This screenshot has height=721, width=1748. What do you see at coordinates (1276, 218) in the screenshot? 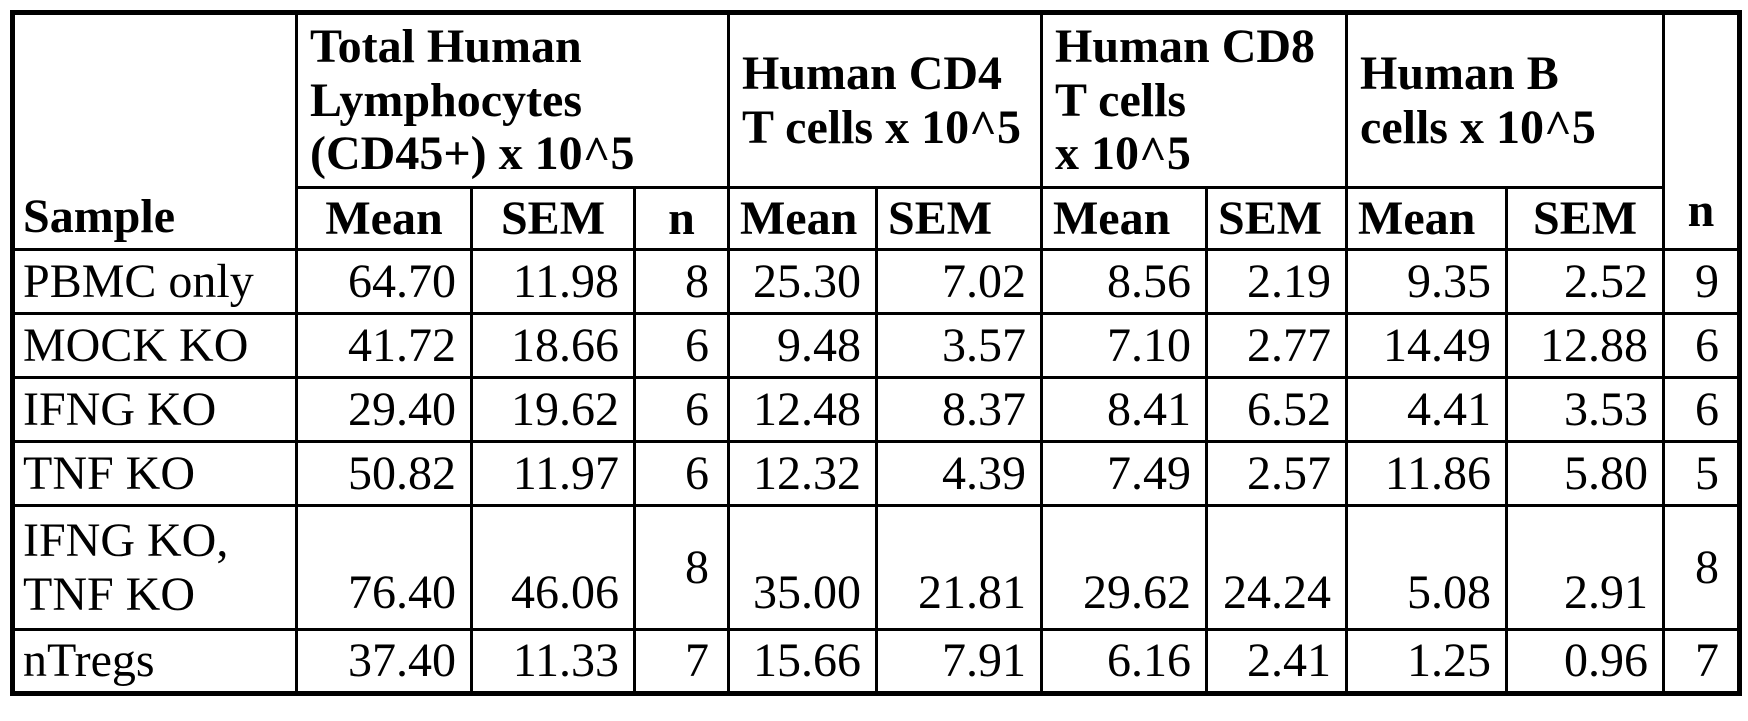
I see `col-header-cd8-sem: SEM` at bounding box center [1276, 218].